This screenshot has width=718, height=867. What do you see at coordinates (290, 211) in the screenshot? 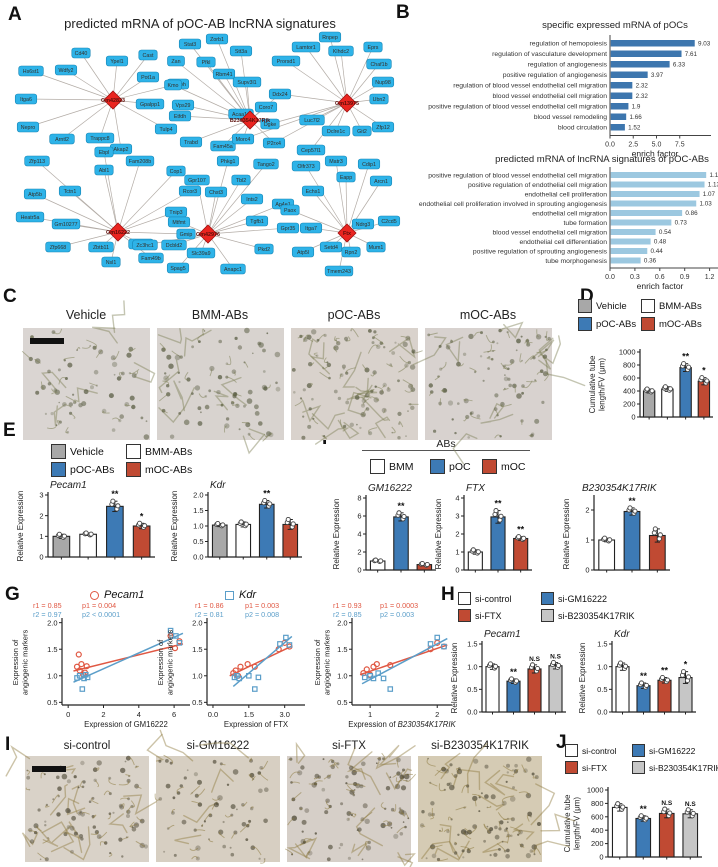
I see `svg-text: Paox` at bounding box center [290, 211].